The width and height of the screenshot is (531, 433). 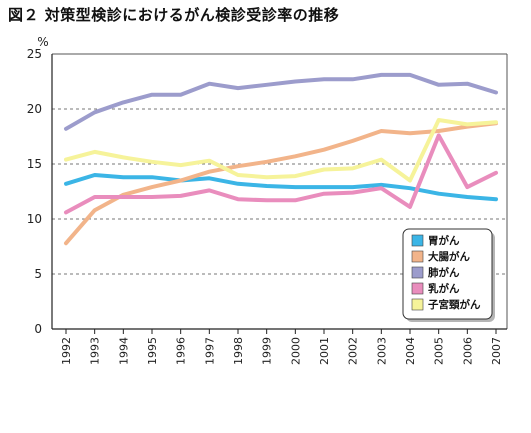 I want to click on x-tick-label: 1996, so click(x=181, y=351).